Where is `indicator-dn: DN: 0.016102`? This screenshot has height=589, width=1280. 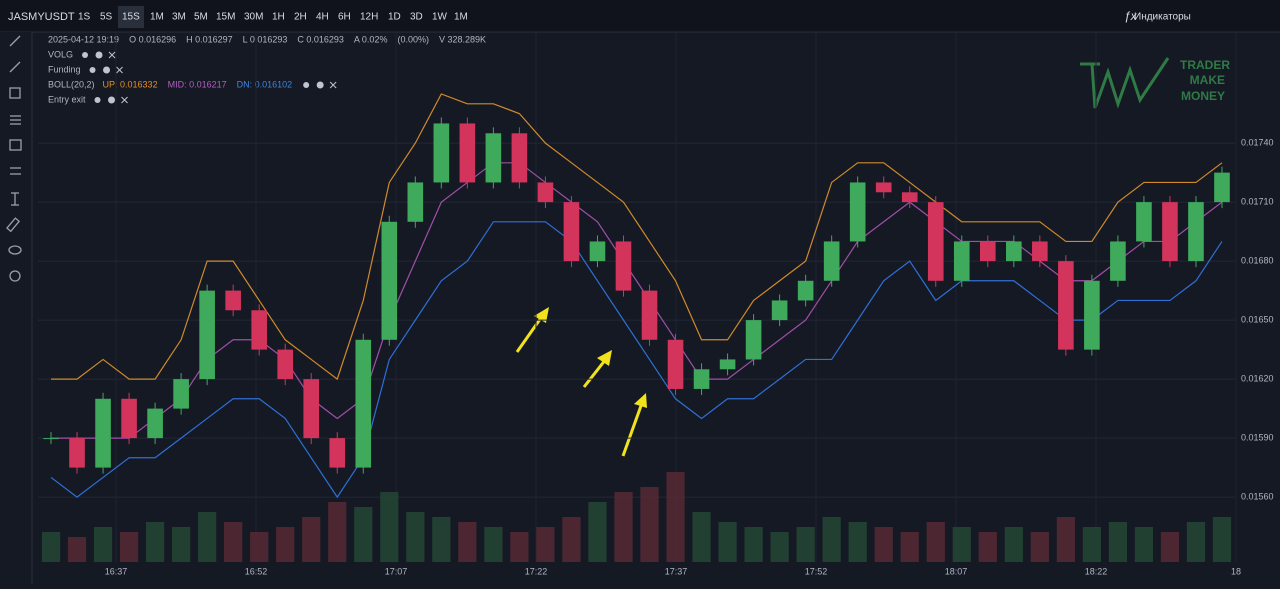 indicator-dn: DN: 0.016102 is located at coordinates (265, 84).